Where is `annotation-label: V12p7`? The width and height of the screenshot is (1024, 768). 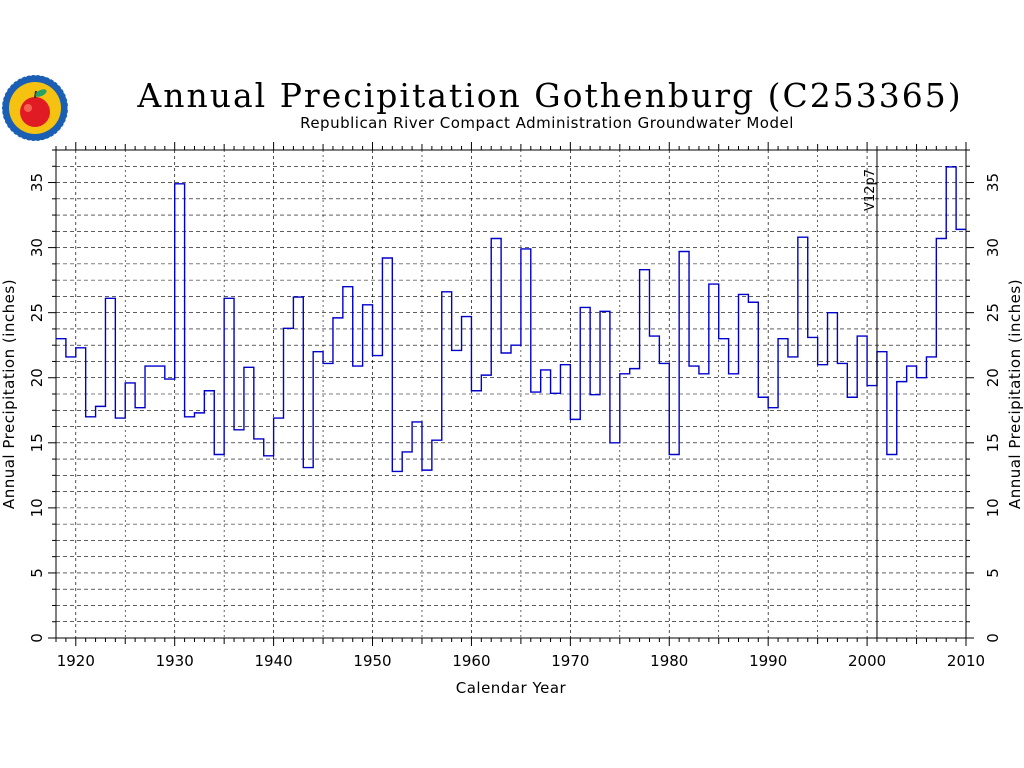 annotation-label: V12p7 is located at coordinates (870, 190).